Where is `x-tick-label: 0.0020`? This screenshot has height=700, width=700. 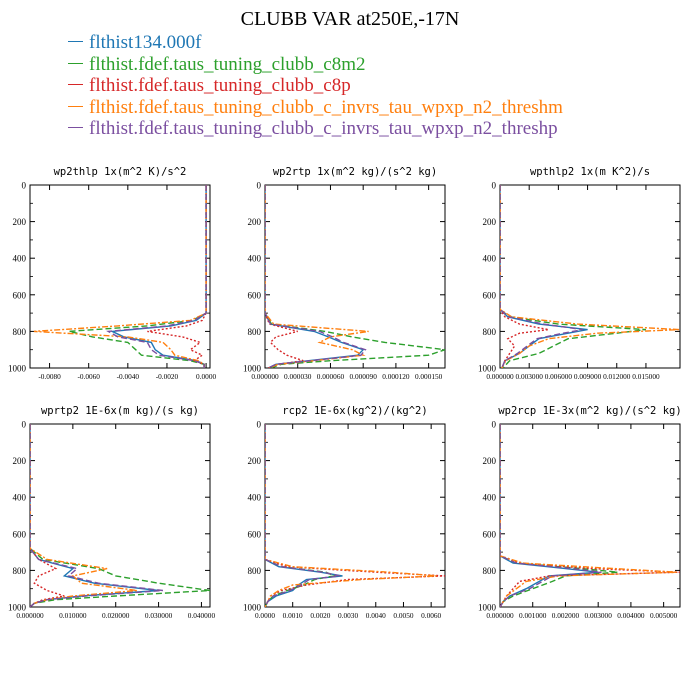 x-tick-label: 0.0020 is located at coordinates (320, 615).